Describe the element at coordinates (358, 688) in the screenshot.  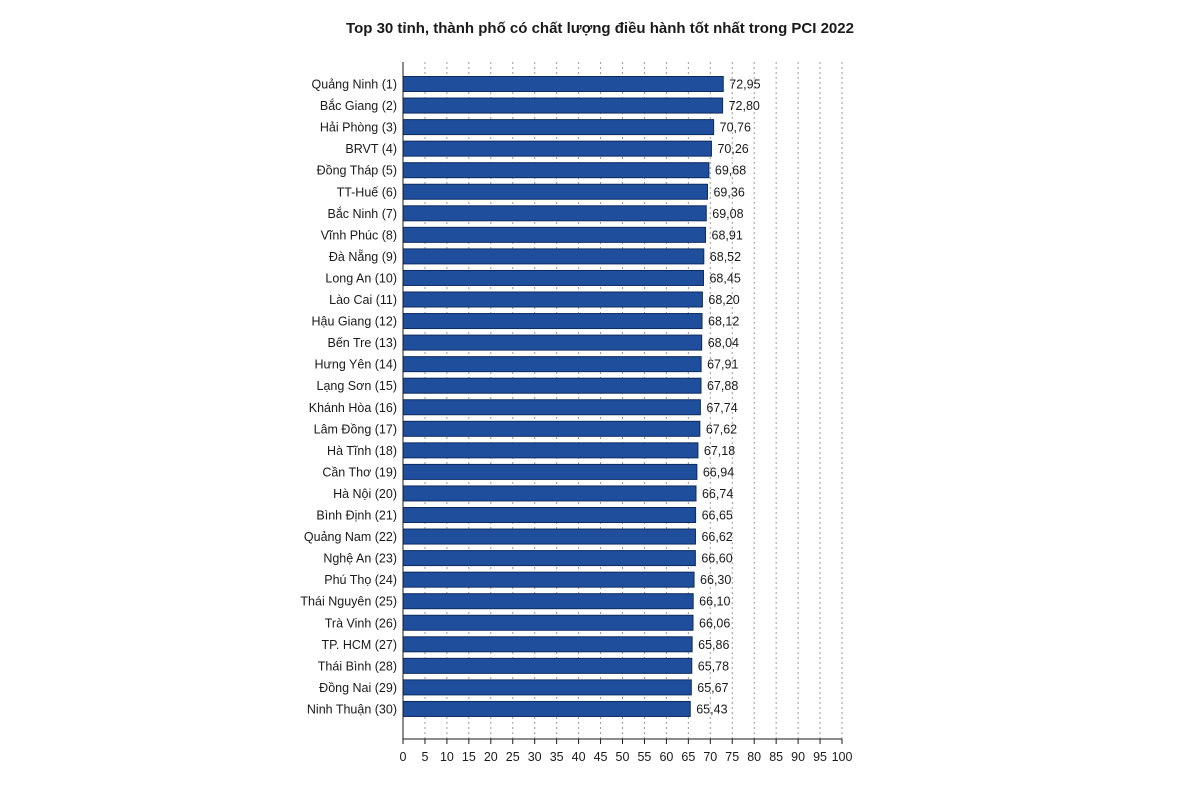
I see `category-label: Đồng Nai (29)` at that location.